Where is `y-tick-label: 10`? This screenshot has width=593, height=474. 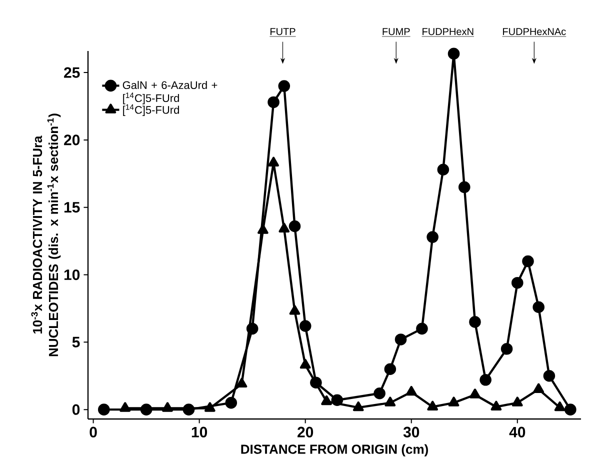 y-tick-label: 10 is located at coordinates (72, 274).